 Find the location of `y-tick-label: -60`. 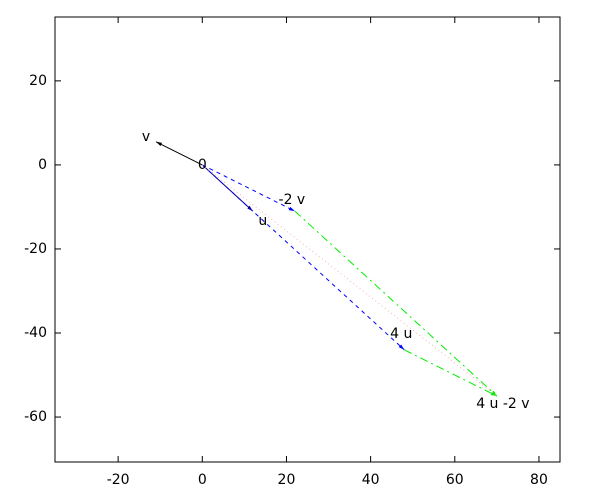

y-tick-label: -60 is located at coordinates (35, 417).